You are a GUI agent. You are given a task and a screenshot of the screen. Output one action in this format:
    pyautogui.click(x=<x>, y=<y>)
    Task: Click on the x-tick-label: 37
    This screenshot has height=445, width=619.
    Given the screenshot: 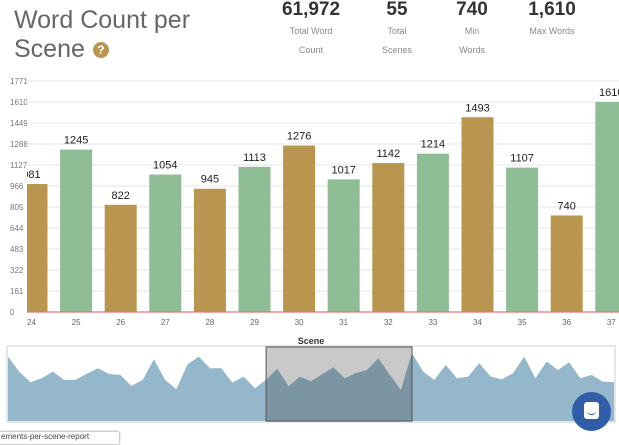 What is the action you would take?
    pyautogui.click(x=611, y=322)
    